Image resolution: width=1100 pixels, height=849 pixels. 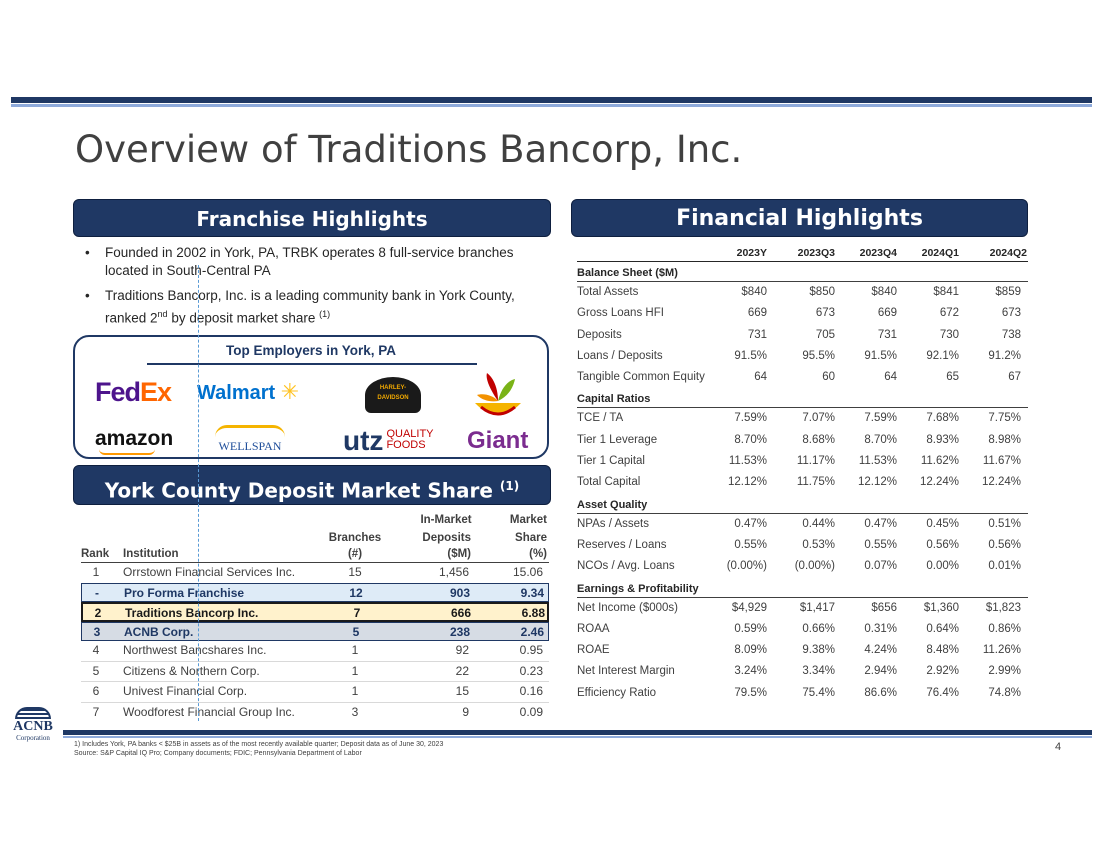 What do you see at coordinates (818, 692) in the screenshot?
I see `table-cell: 75.4%` at bounding box center [818, 692].